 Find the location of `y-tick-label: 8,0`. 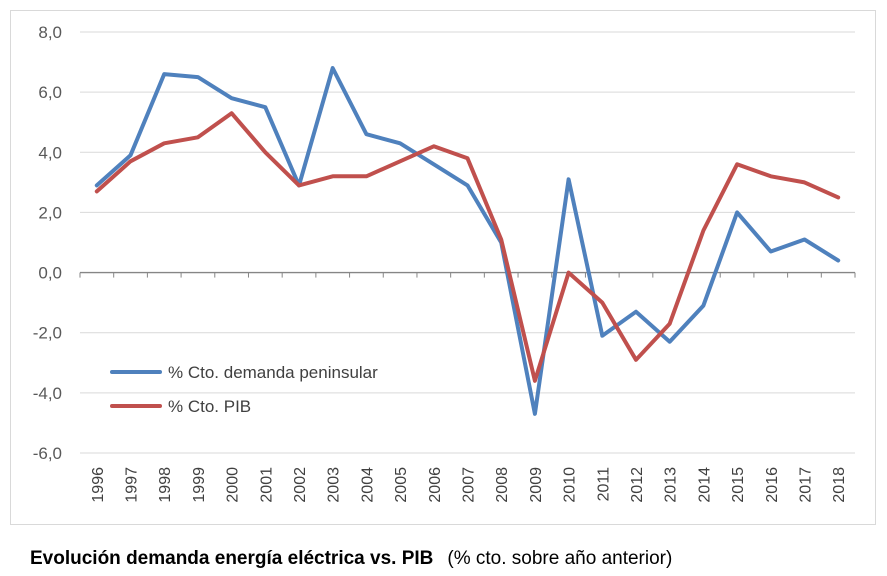

y-tick-label: 8,0 is located at coordinates (50, 32).